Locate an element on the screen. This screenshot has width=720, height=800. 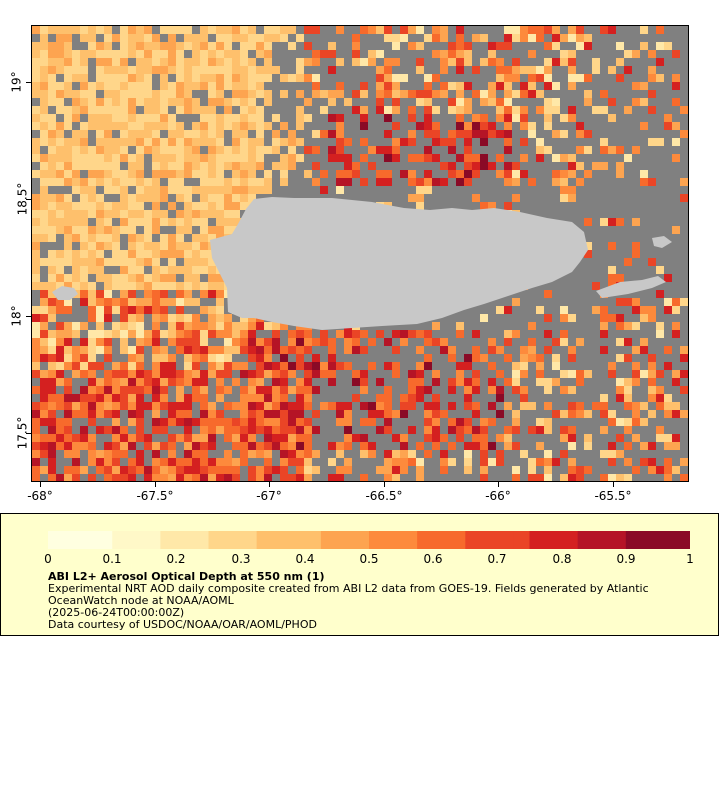
colorbar-step is located at coordinates (666, 540).